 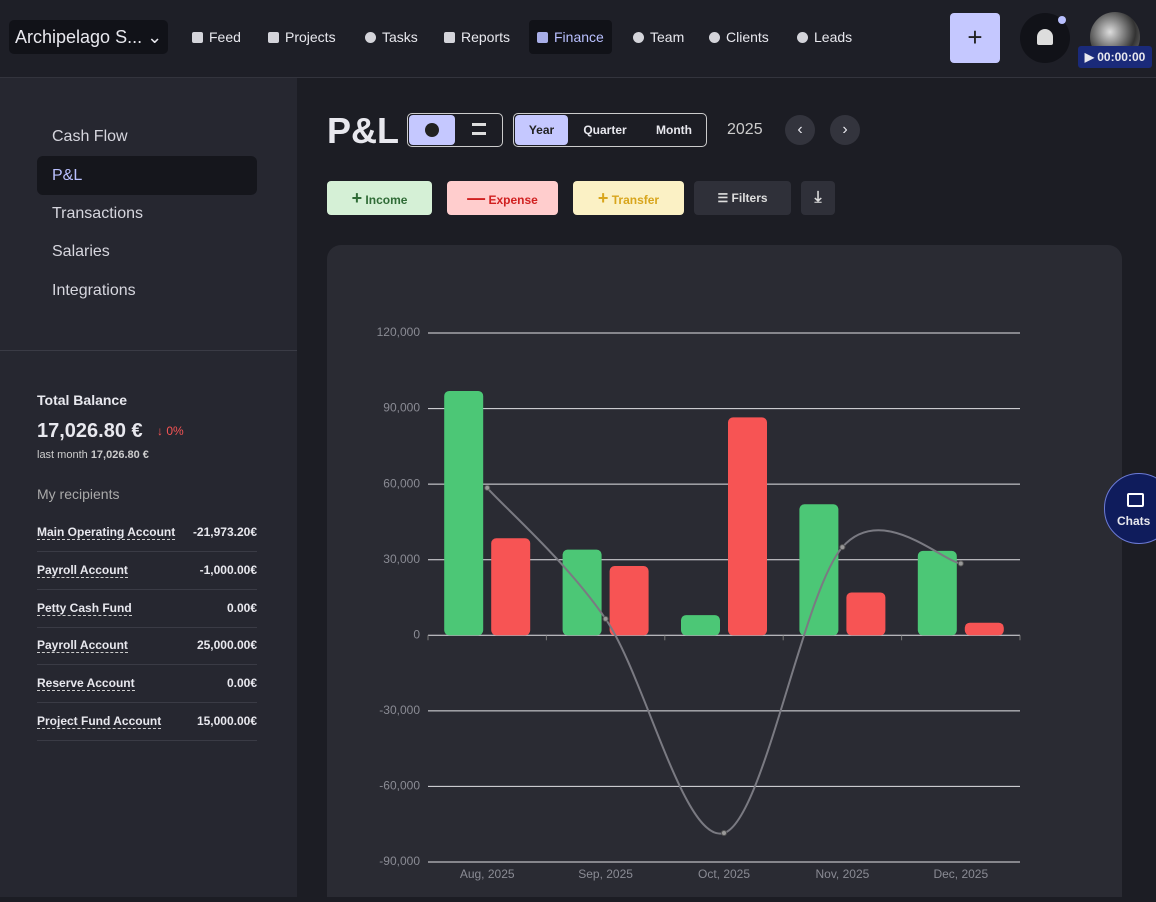 What do you see at coordinates (747, 37) in the screenshot?
I see `nav-label: Clients` at bounding box center [747, 37].